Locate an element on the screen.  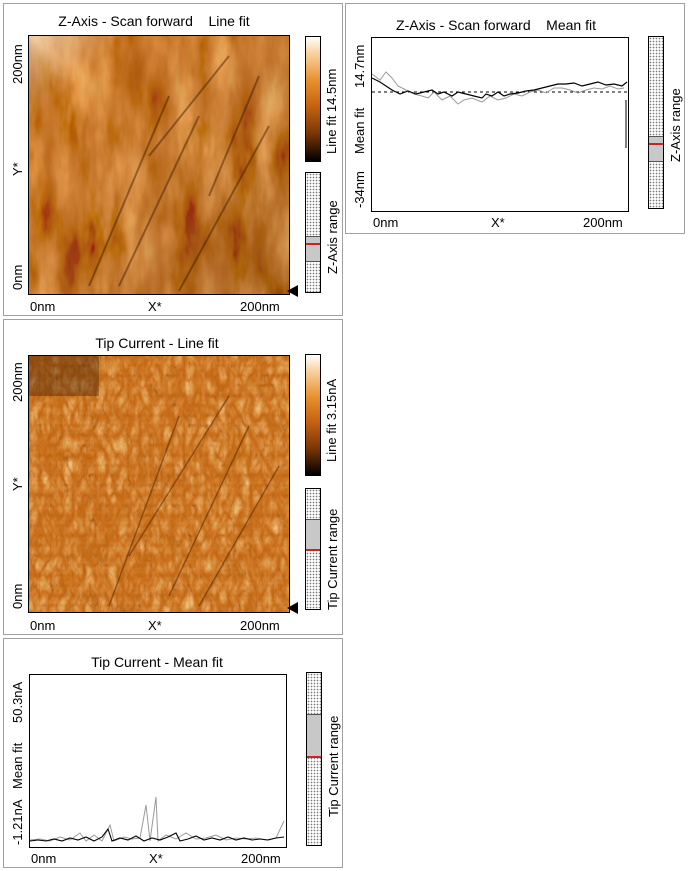
y-top-label: 50.3nA is located at coordinates (17, 702).